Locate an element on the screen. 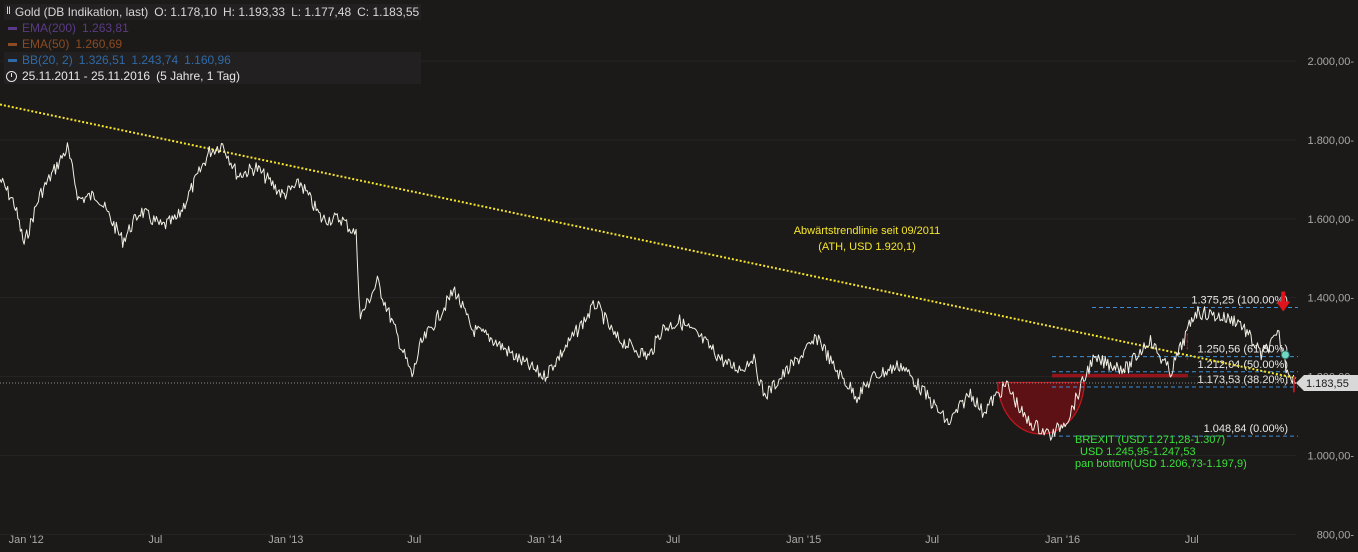 The image size is (1358, 552). y-tick-label: 1.000,00- is located at coordinates (1331, 456).